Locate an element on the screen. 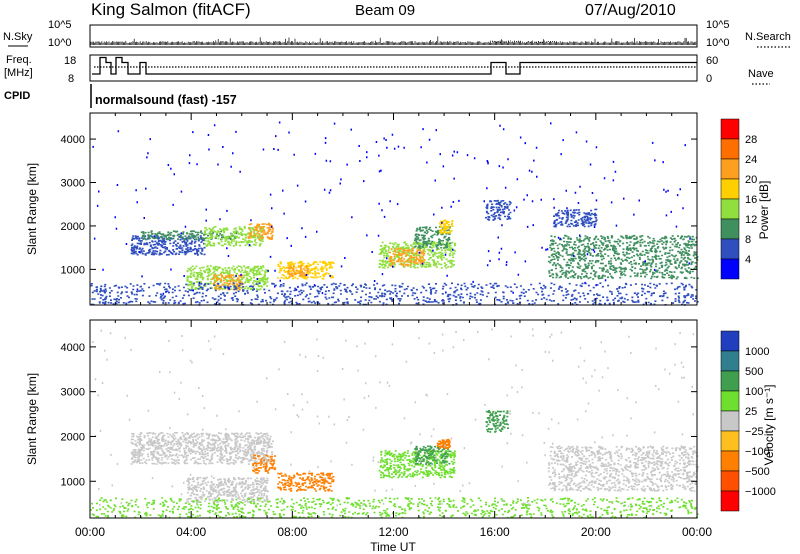 The height and width of the screenshot is (554, 800). freq-tick-low: 8 is located at coordinates (71, 79).